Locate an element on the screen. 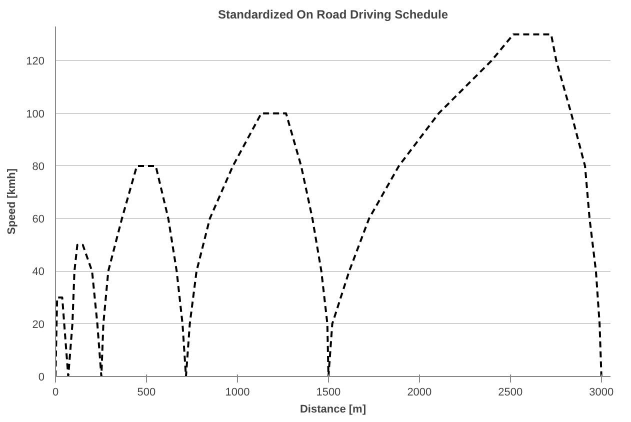  x-tick-label: 2500 is located at coordinates (510, 392).